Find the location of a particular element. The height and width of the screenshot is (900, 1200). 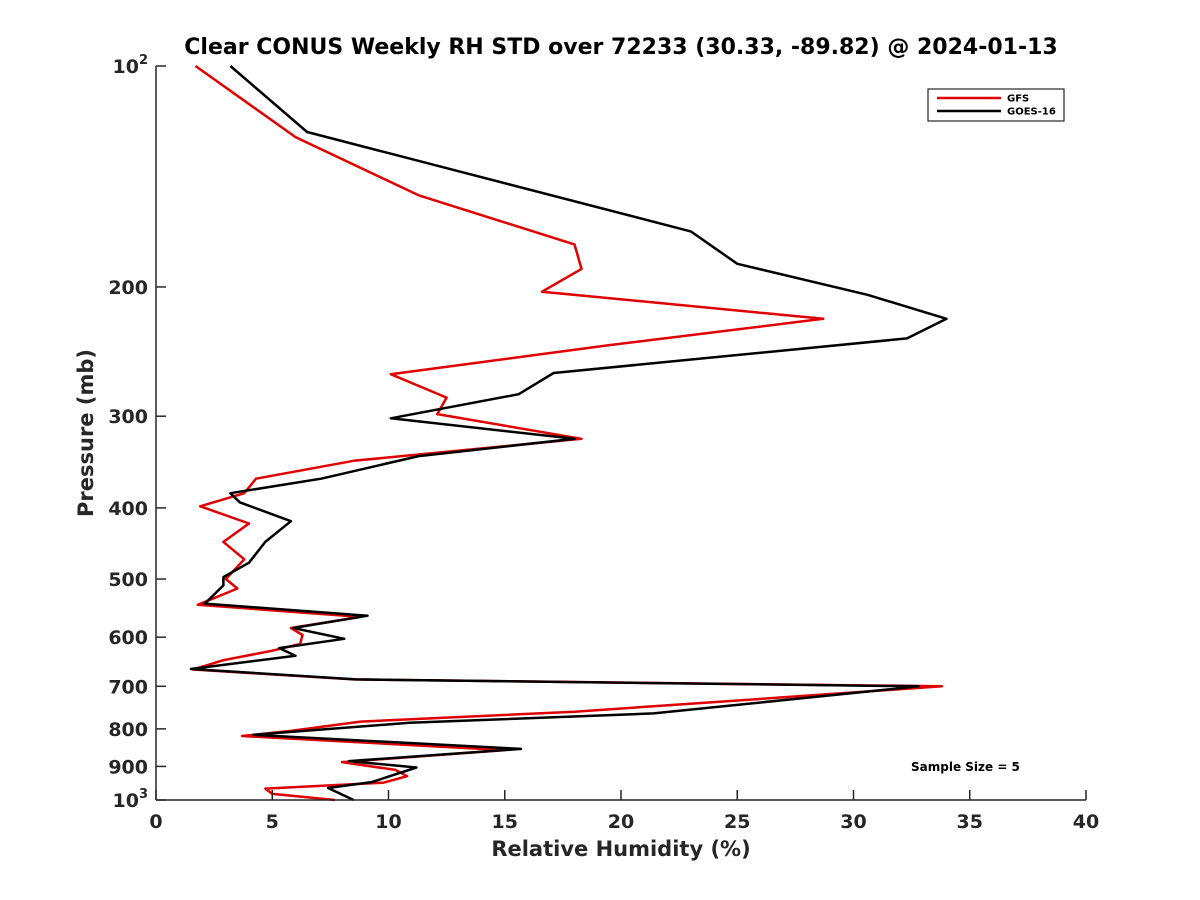

y-tick-label: 10³ is located at coordinates (131, 799).